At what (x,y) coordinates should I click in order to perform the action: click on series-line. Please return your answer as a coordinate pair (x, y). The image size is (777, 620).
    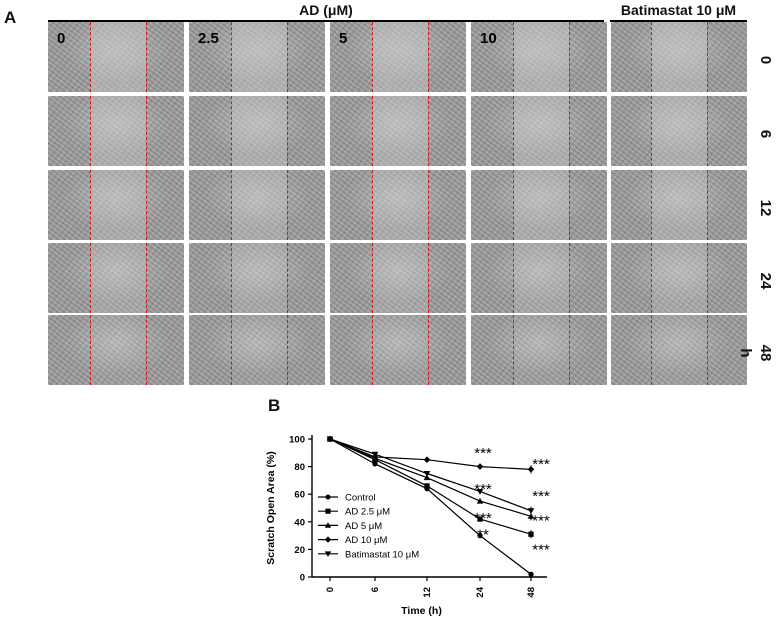
    Looking at the image, I should click on (430, 454).